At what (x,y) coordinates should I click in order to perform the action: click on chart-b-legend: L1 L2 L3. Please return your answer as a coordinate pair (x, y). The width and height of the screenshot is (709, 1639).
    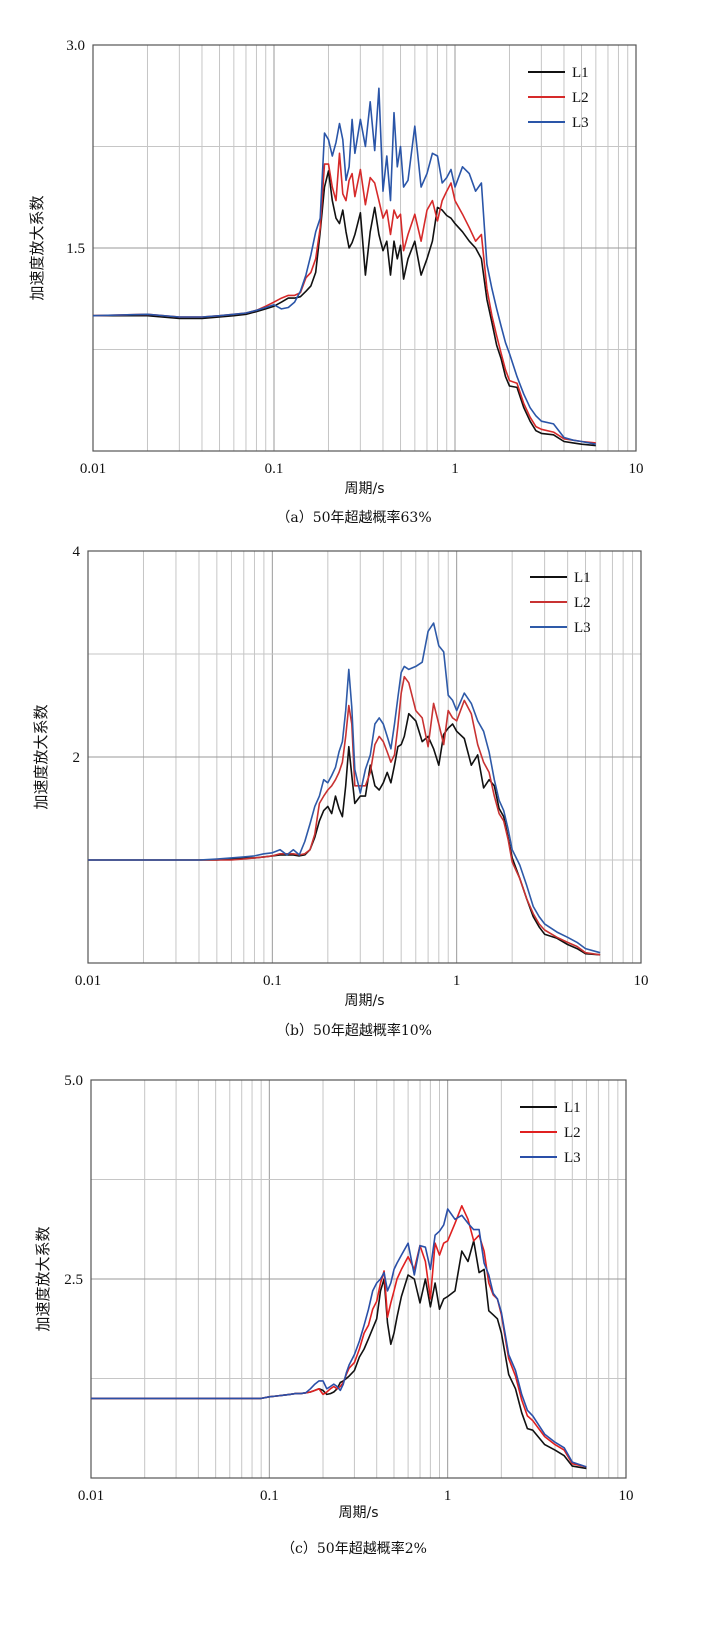
    Looking at the image, I should click on (560, 603).